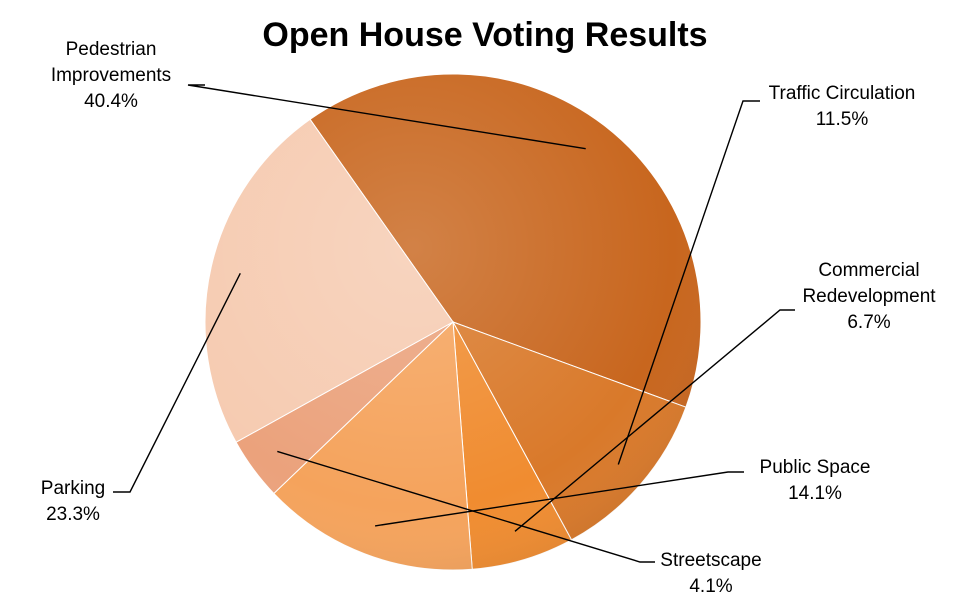 This screenshot has width=973, height=604. Describe the element at coordinates (710, 586) in the screenshot. I see `slice-value-label: 4.1%` at that location.